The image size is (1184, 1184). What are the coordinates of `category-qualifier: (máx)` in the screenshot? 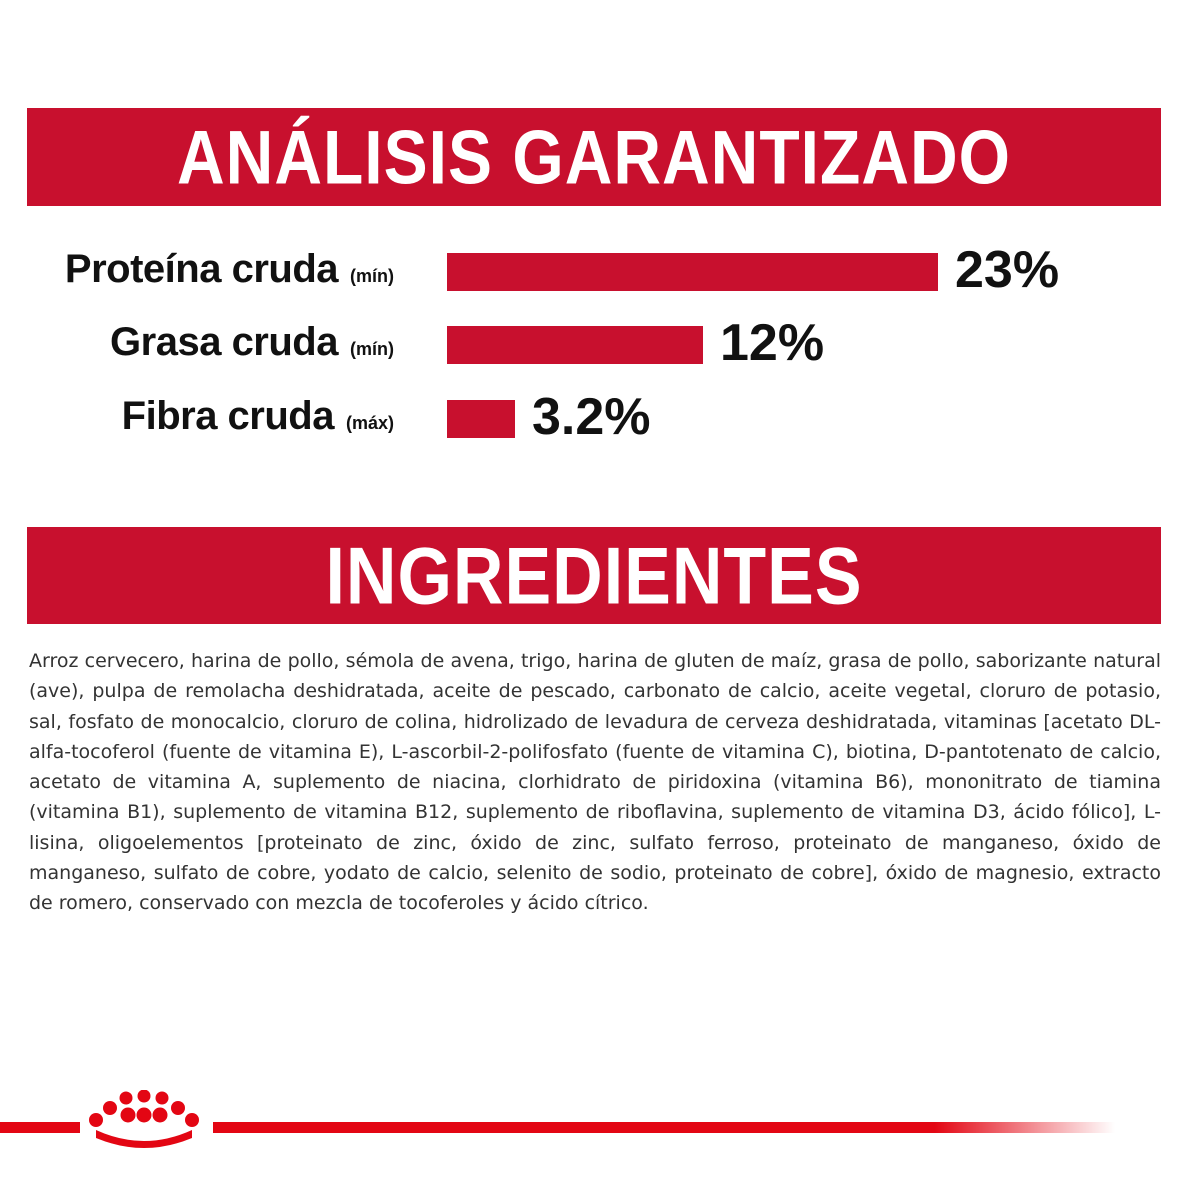 It's located at (369, 423).